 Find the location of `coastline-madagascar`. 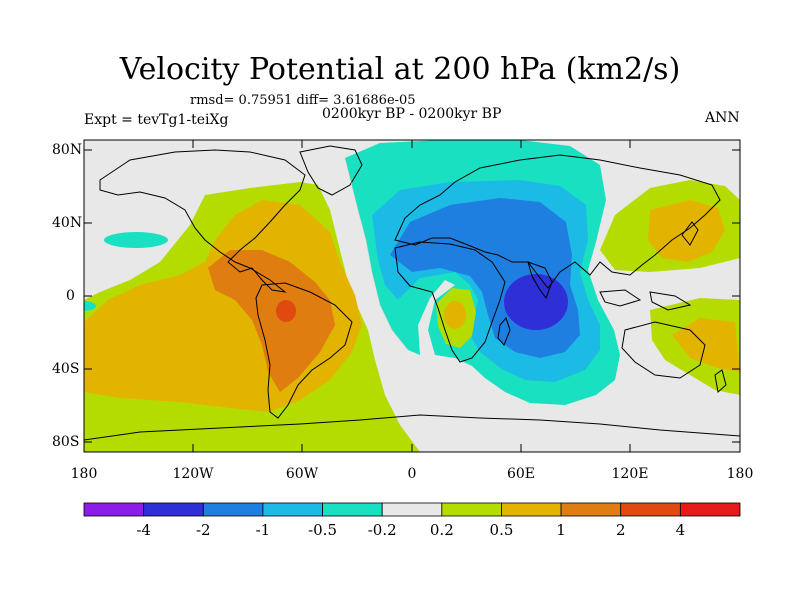

coastline-madagascar is located at coordinates (504, 331).